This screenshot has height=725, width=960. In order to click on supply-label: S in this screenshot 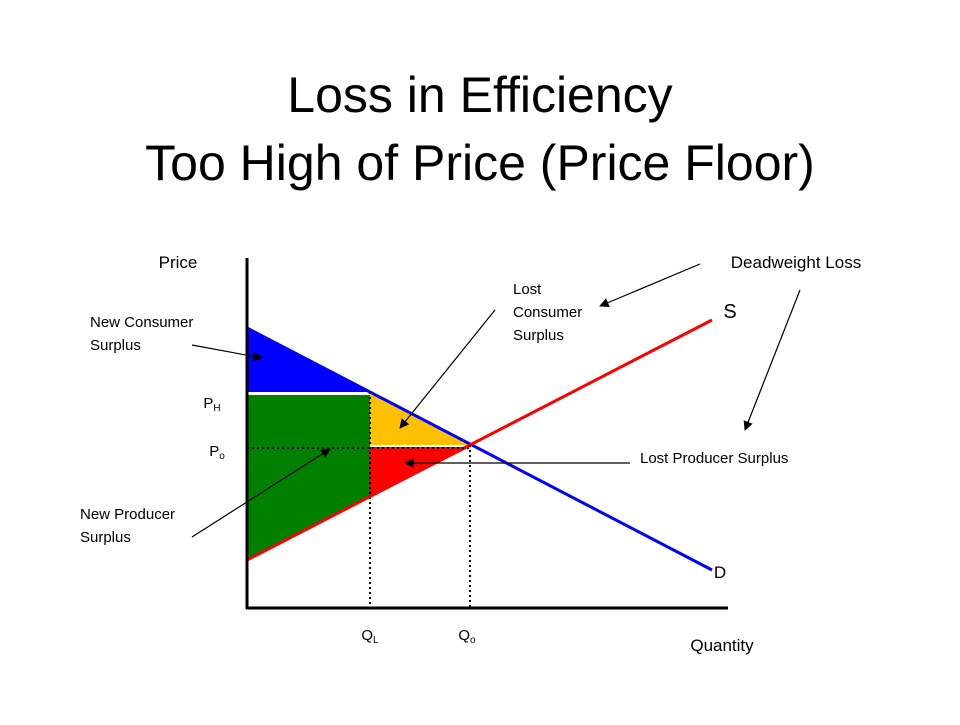, I will do `click(729, 312)`.